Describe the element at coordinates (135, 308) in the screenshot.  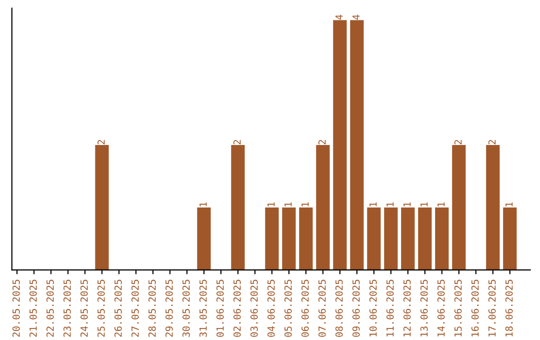
I see `x-tick-label: 27.05.2025` at that location.